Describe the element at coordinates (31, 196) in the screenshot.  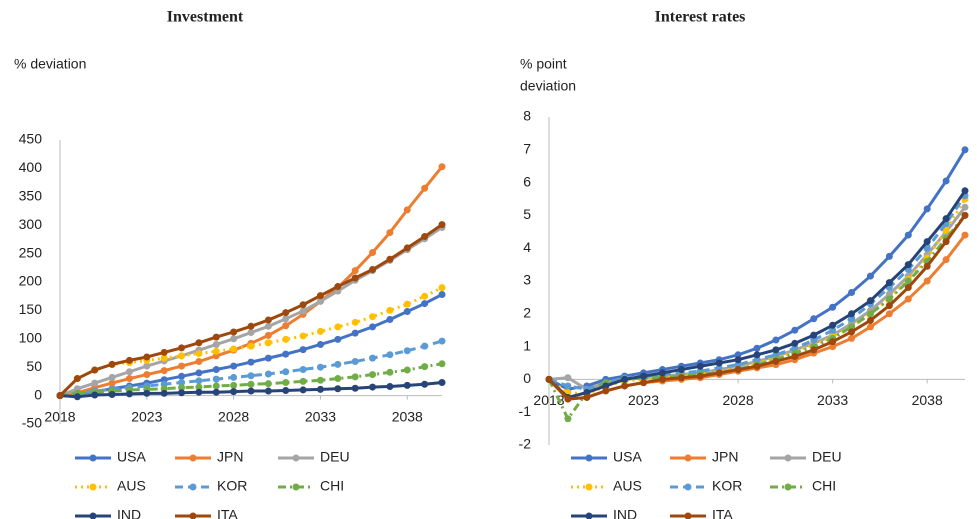
I see `y-tick-label: 350` at that location.